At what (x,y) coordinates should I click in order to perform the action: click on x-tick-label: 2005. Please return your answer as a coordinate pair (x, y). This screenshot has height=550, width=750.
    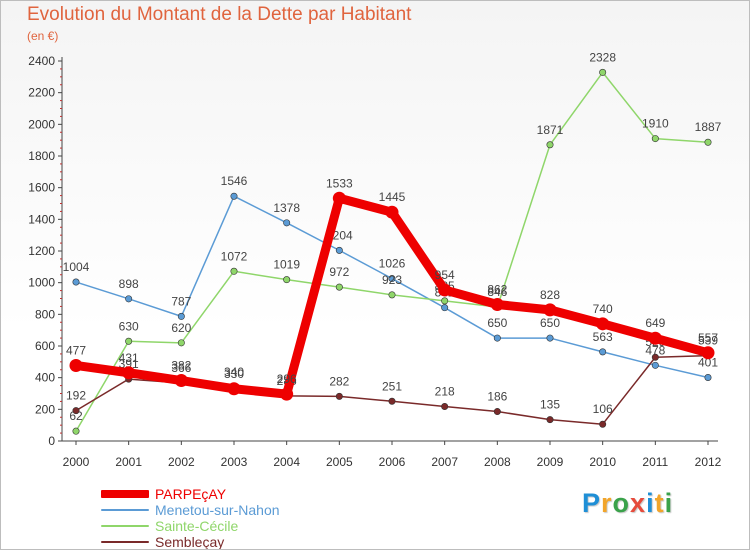
    Looking at the image, I should click on (339, 462).